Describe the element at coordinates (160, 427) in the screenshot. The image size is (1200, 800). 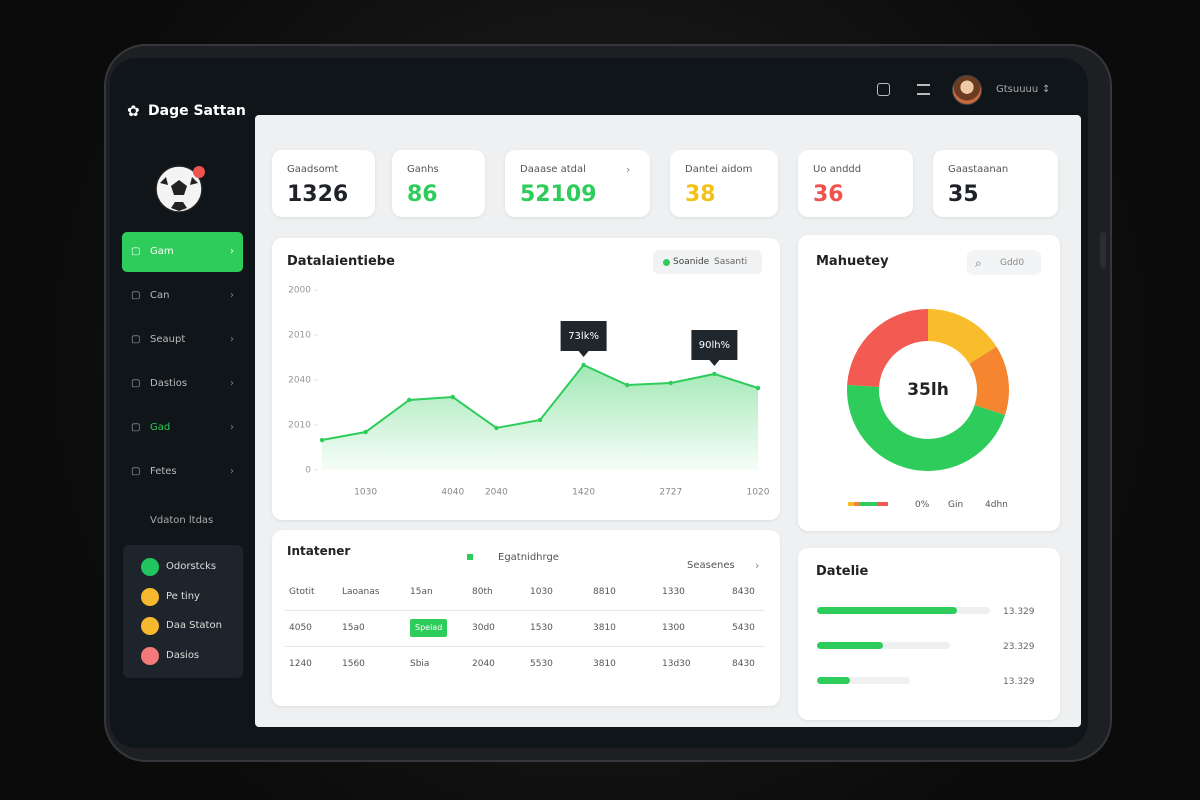
I see `nav-label: Gad` at that location.